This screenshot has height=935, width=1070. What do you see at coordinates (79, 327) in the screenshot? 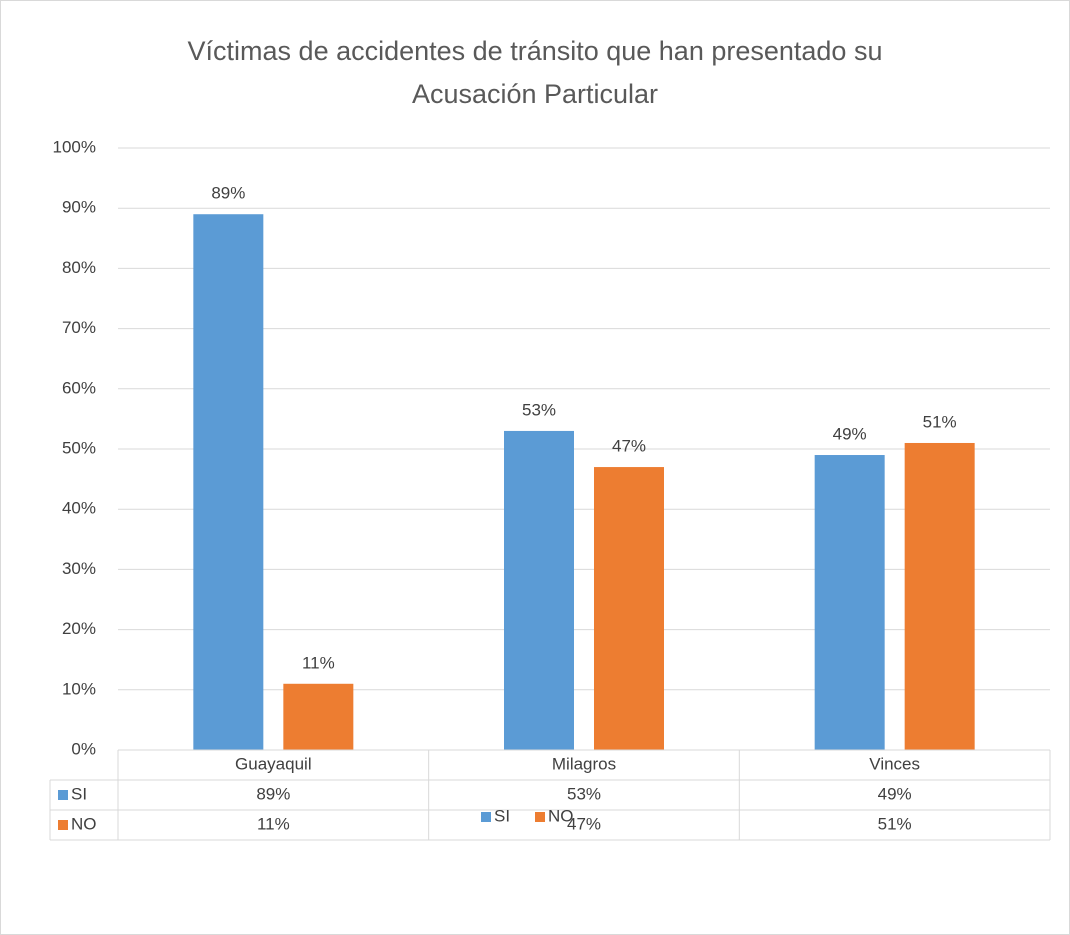
I see `y-tick-label: 70%` at bounding box center [79, 327].